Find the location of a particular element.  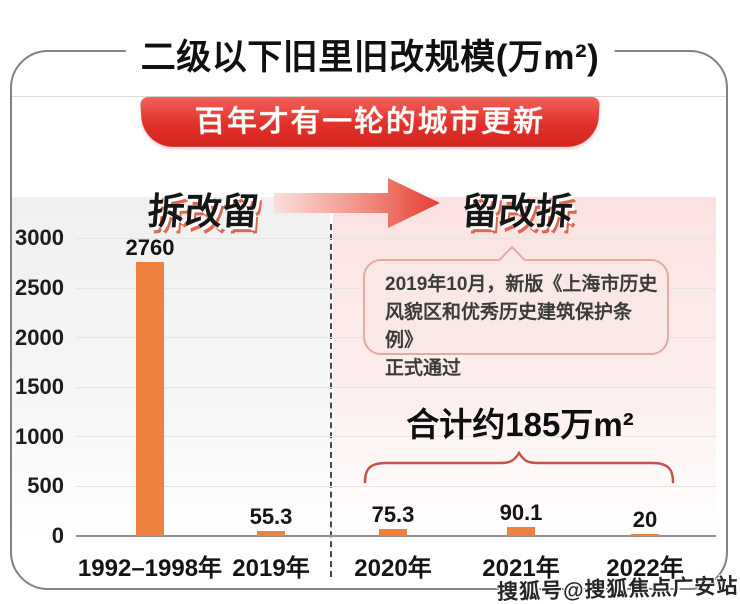

y-tick-label: 3000 is located at coordinates (39, 238).